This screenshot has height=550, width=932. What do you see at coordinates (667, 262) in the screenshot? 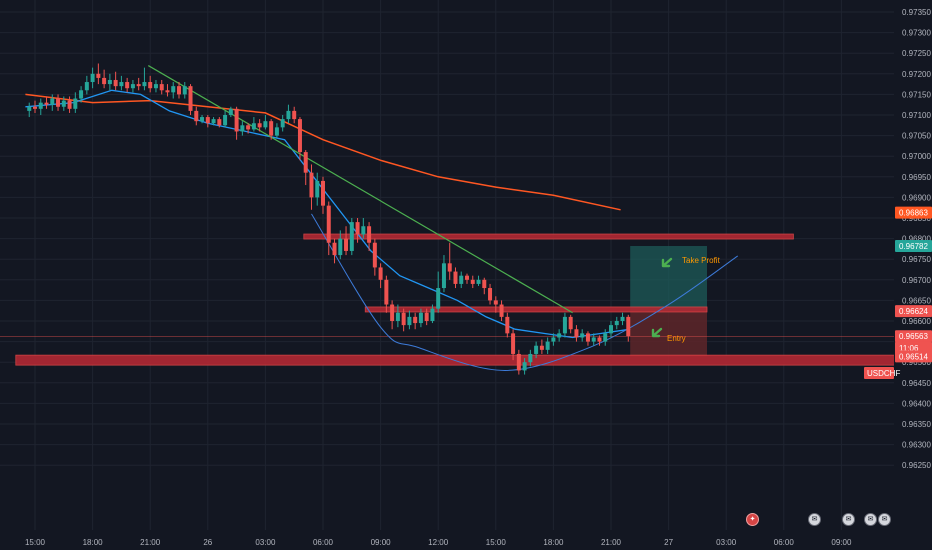
I see `arrow-icon` at bounding box center [667, 262].